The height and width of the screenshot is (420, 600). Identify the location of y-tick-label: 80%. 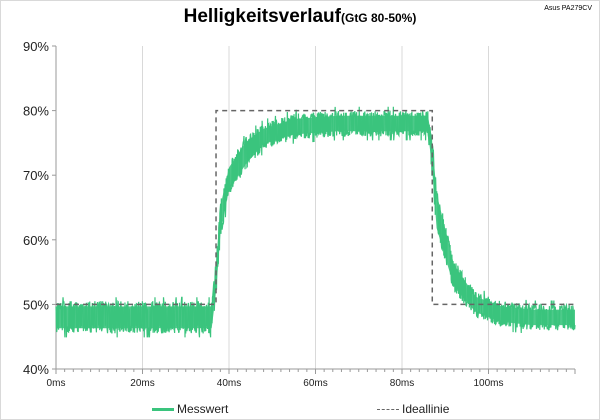
(36, 111).